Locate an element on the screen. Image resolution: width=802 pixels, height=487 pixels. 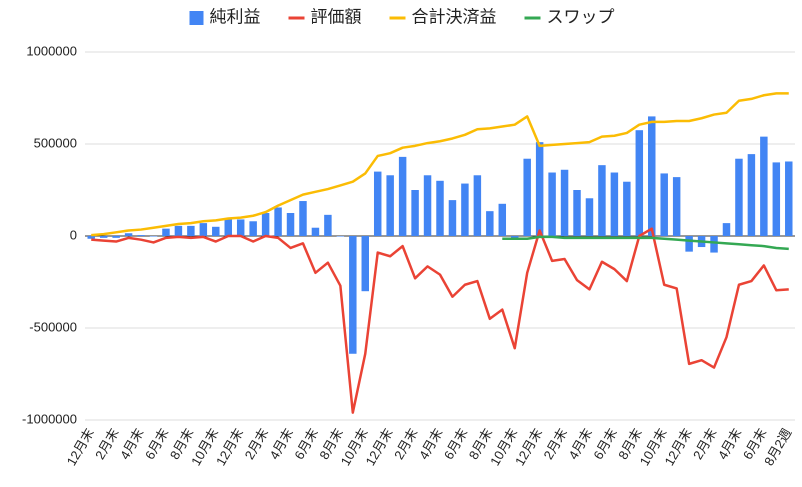
legend-label: スワップ is located at coordinates (581, 16).